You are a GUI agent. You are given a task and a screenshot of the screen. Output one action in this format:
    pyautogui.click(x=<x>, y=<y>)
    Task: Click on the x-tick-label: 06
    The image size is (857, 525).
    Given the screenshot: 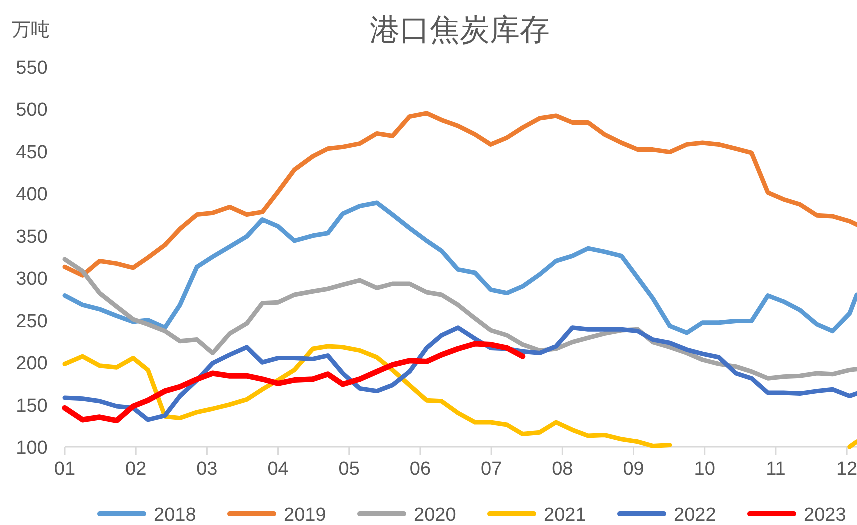 What is the action you would take?
    pyautogui.click(x=421, y=469)
    